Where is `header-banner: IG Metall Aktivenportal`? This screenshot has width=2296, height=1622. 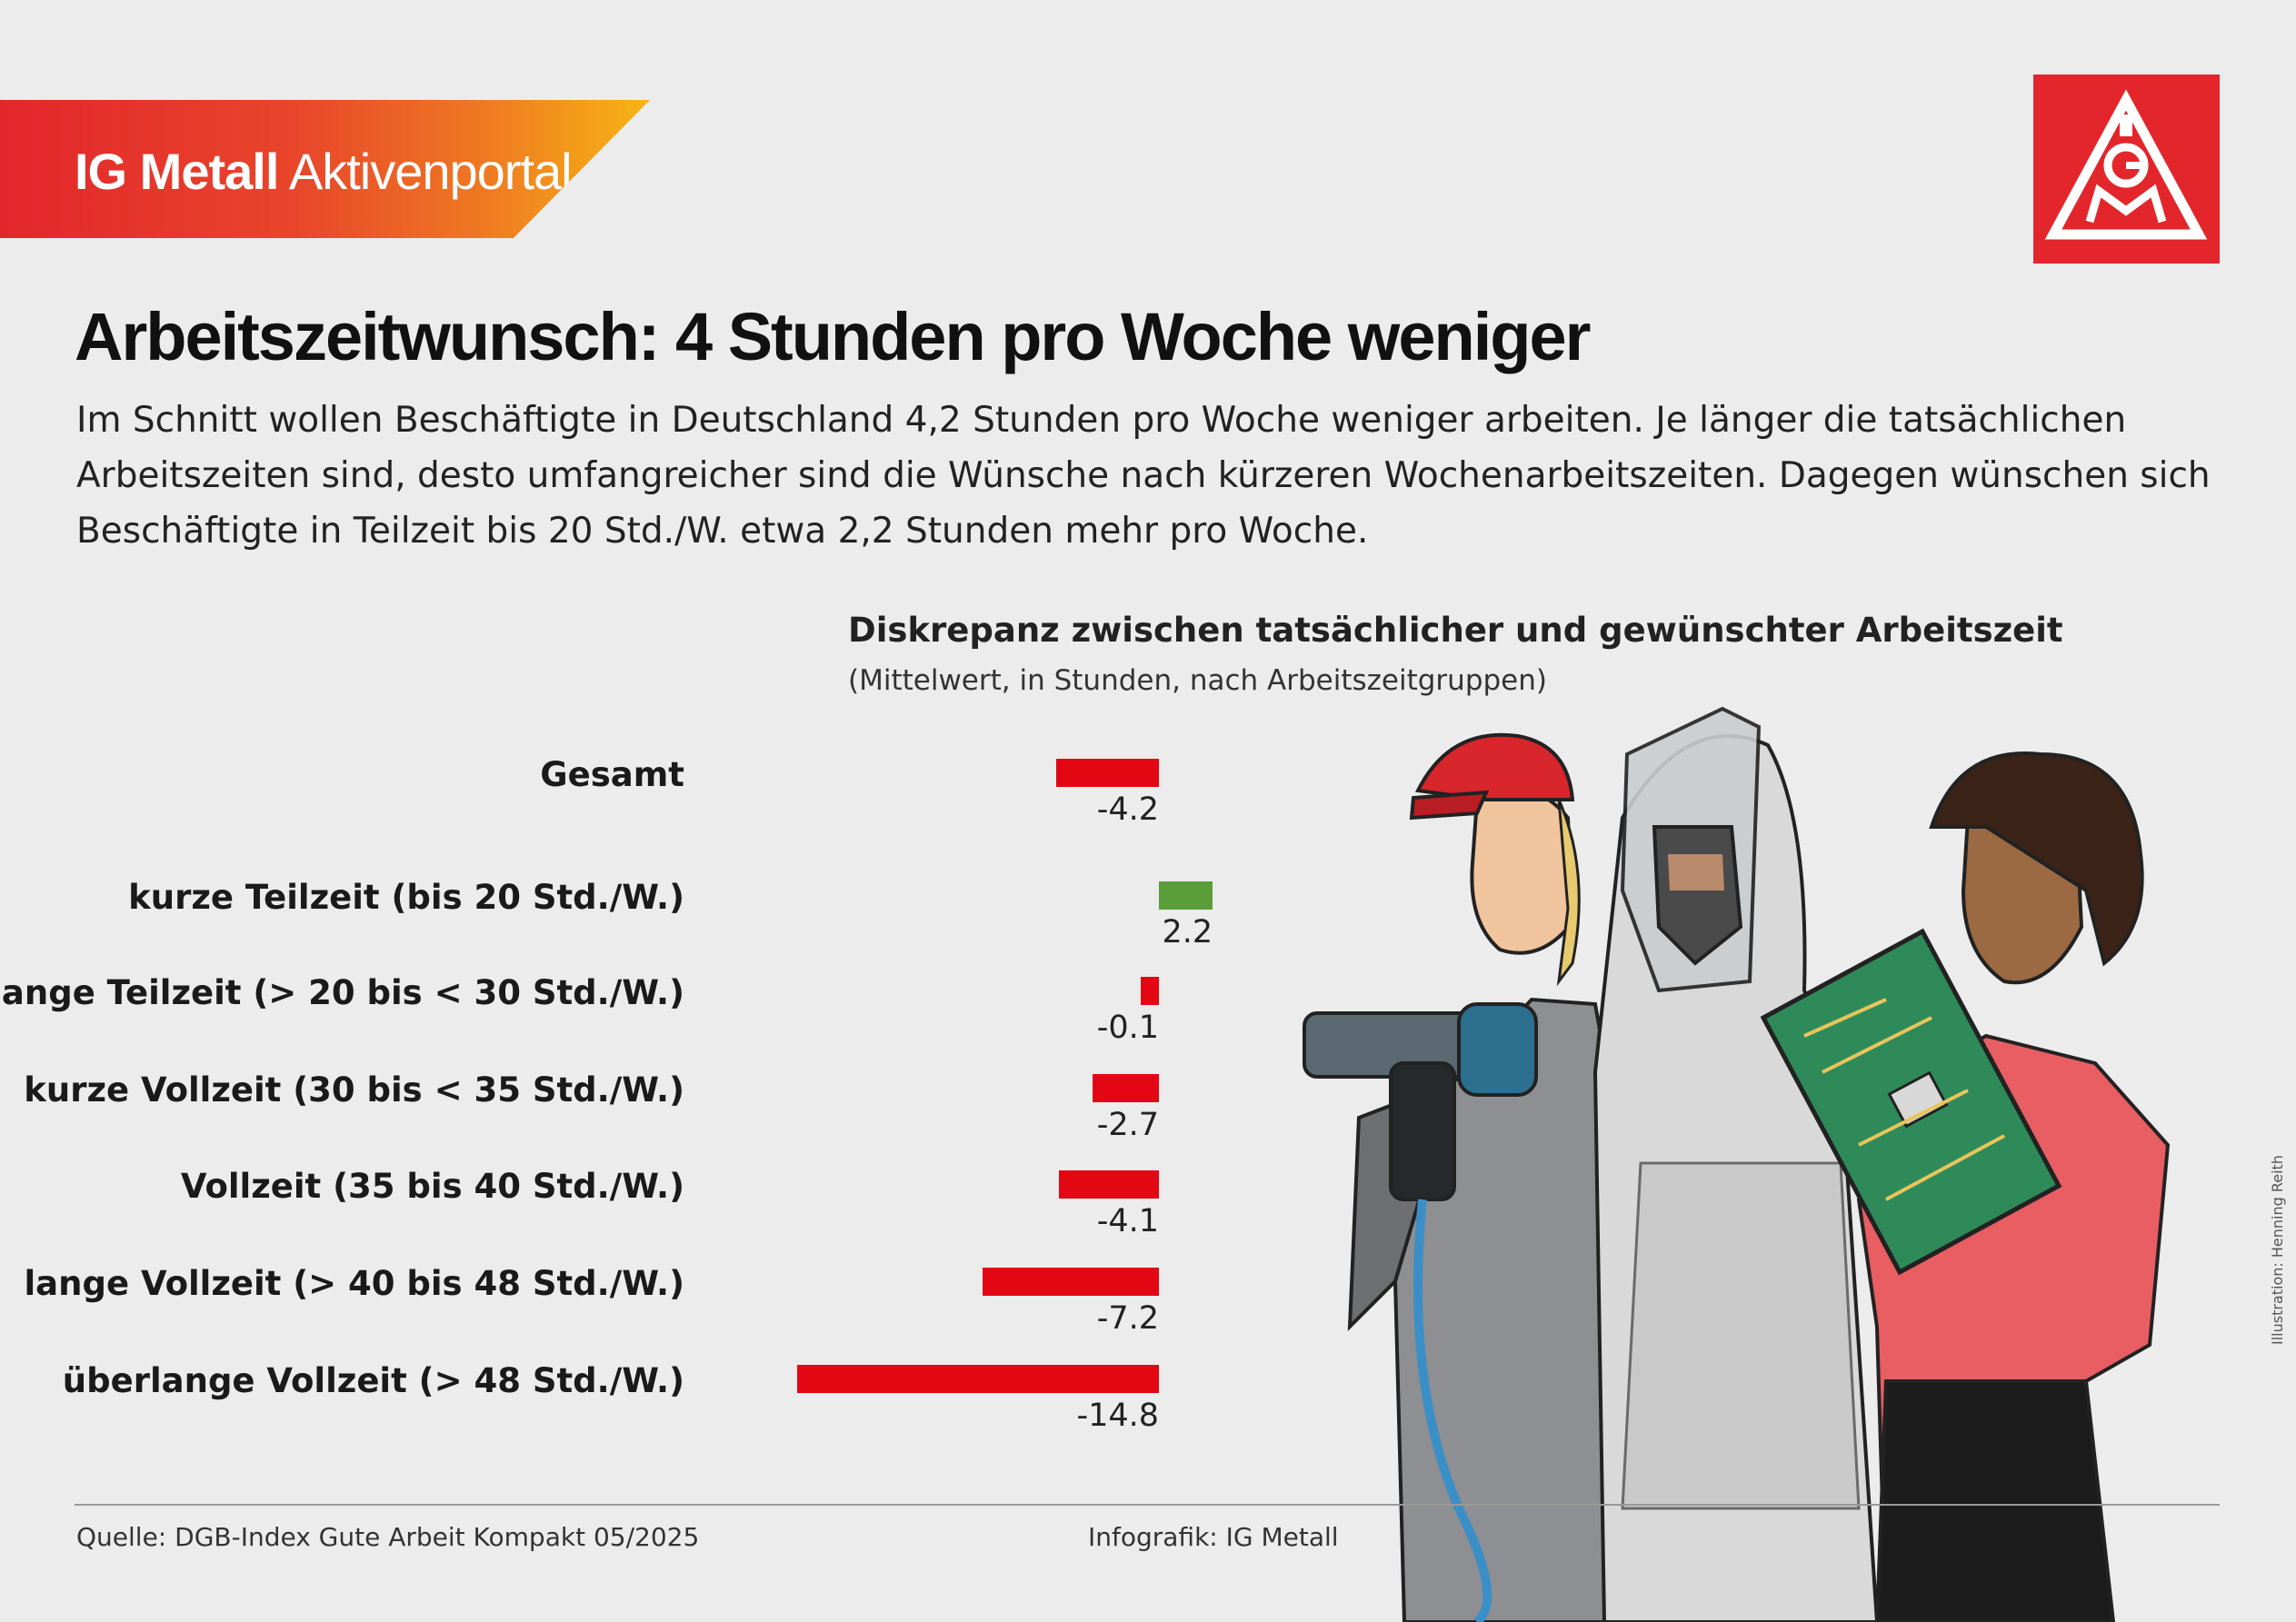 header-banner: IG Metall Aktivenportal is located at coordinates (325, 169).